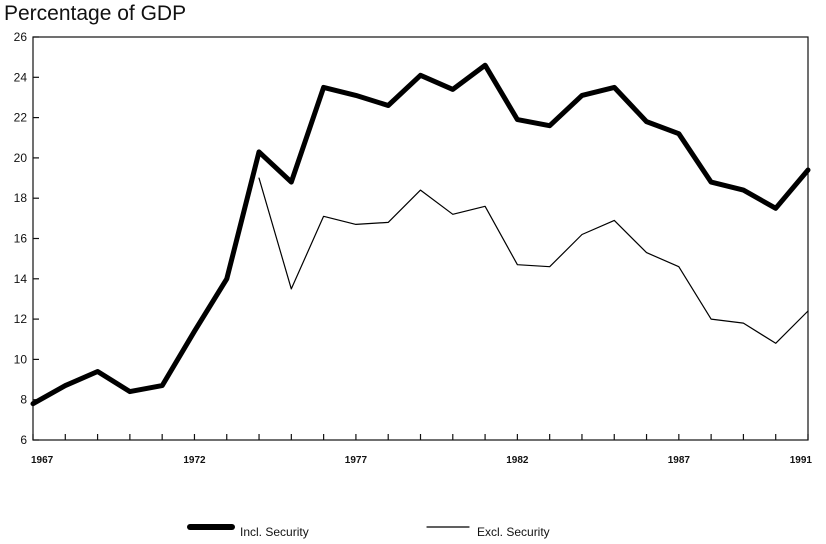  I want to click on y-tick-label: 20, so click(21, 158).